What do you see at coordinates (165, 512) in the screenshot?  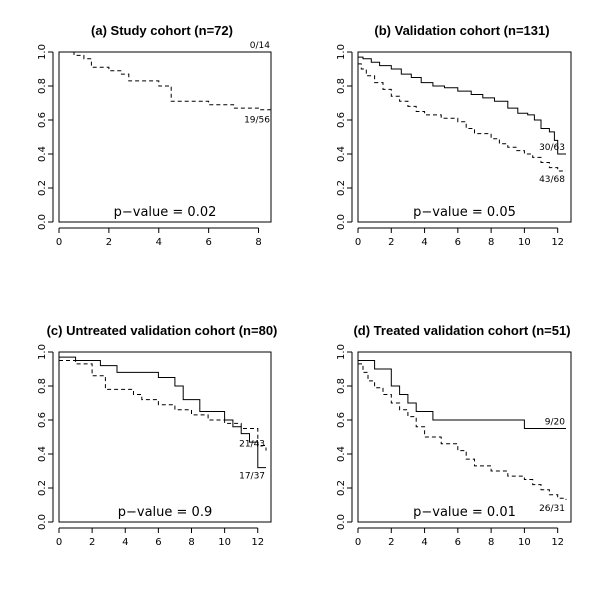 I see `p-value-label: p−value = 0.9` at bounding box center [165, 512].